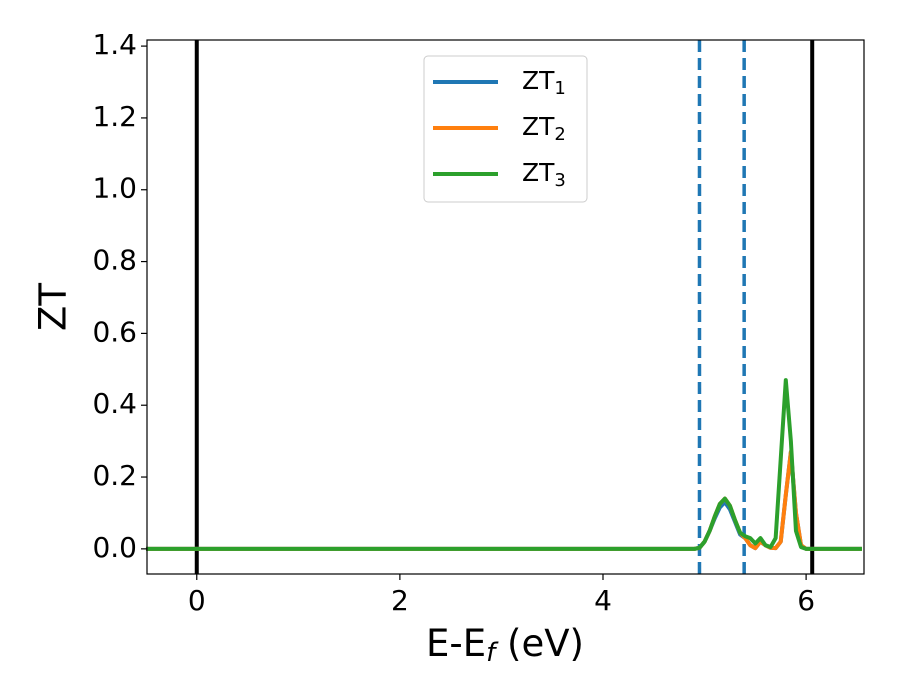 The height and width of the screenshot is (700, 900). What do you see at coordinates (114, 260) in the screenshot?
I see `y-tick-label: 0.8` at bounding box center [114, 260].